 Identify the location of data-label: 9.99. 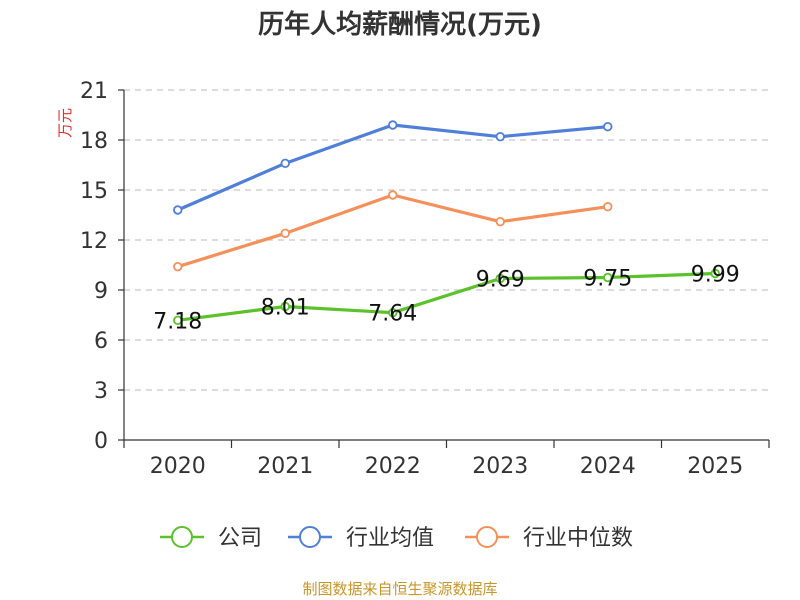
(715, 275).